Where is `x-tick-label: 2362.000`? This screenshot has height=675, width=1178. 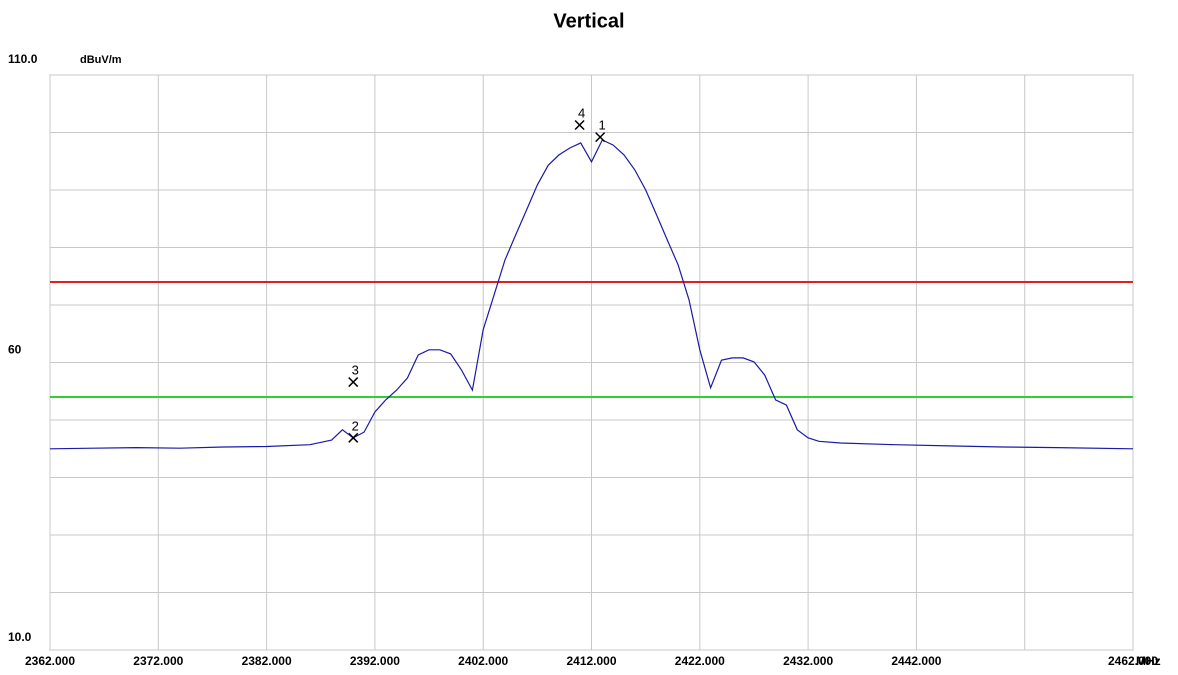 x-tick-label: 2362.000 is located at coordinates (50, 661).